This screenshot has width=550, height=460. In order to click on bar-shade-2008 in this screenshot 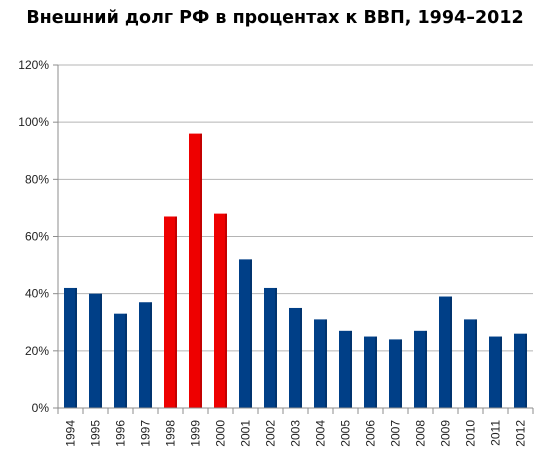, I will do `click(426, 369)`.